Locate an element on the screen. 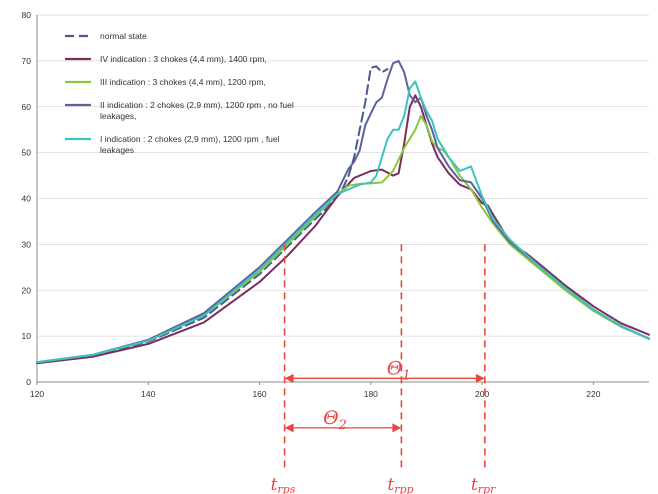 The image size is (658, 494). span-subscript: 1 is located at coordinates (406, 375).